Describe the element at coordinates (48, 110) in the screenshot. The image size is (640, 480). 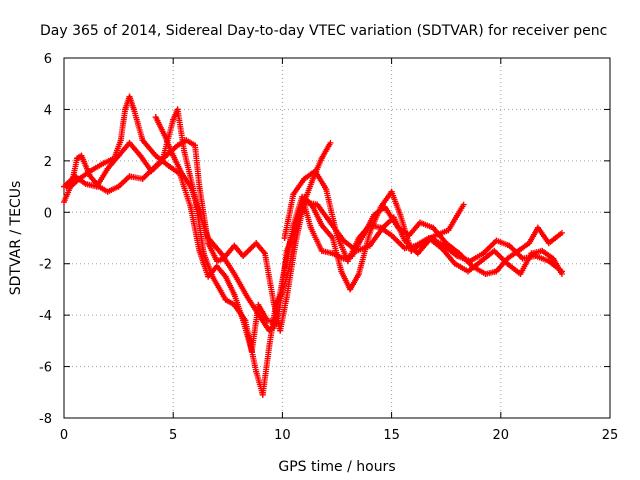
I see `y-tick-label: 4` at that location.